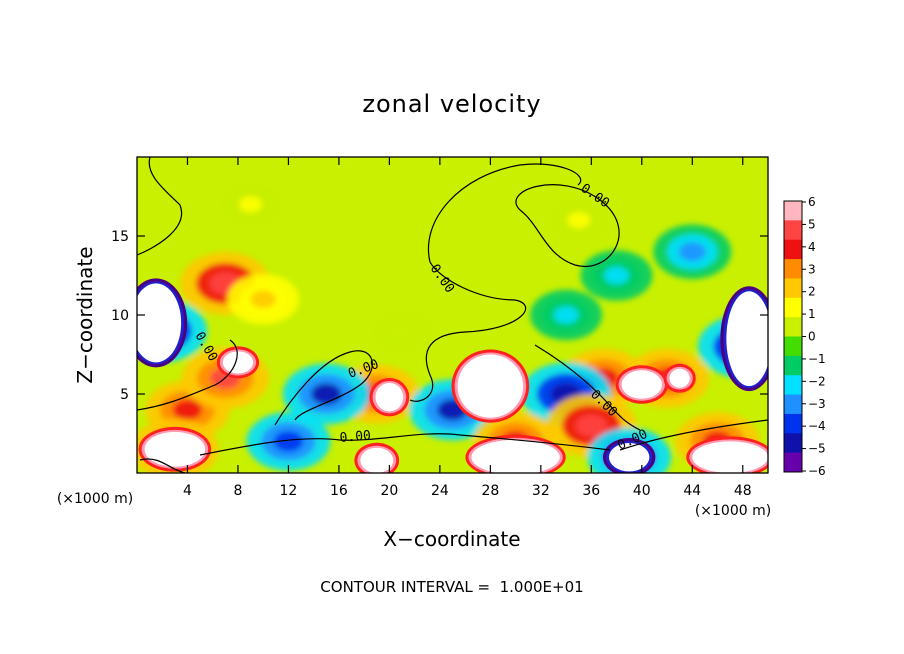 The image size is (904, 654). I want to click on colorbar-tick-label: −1, so click(817, 359).